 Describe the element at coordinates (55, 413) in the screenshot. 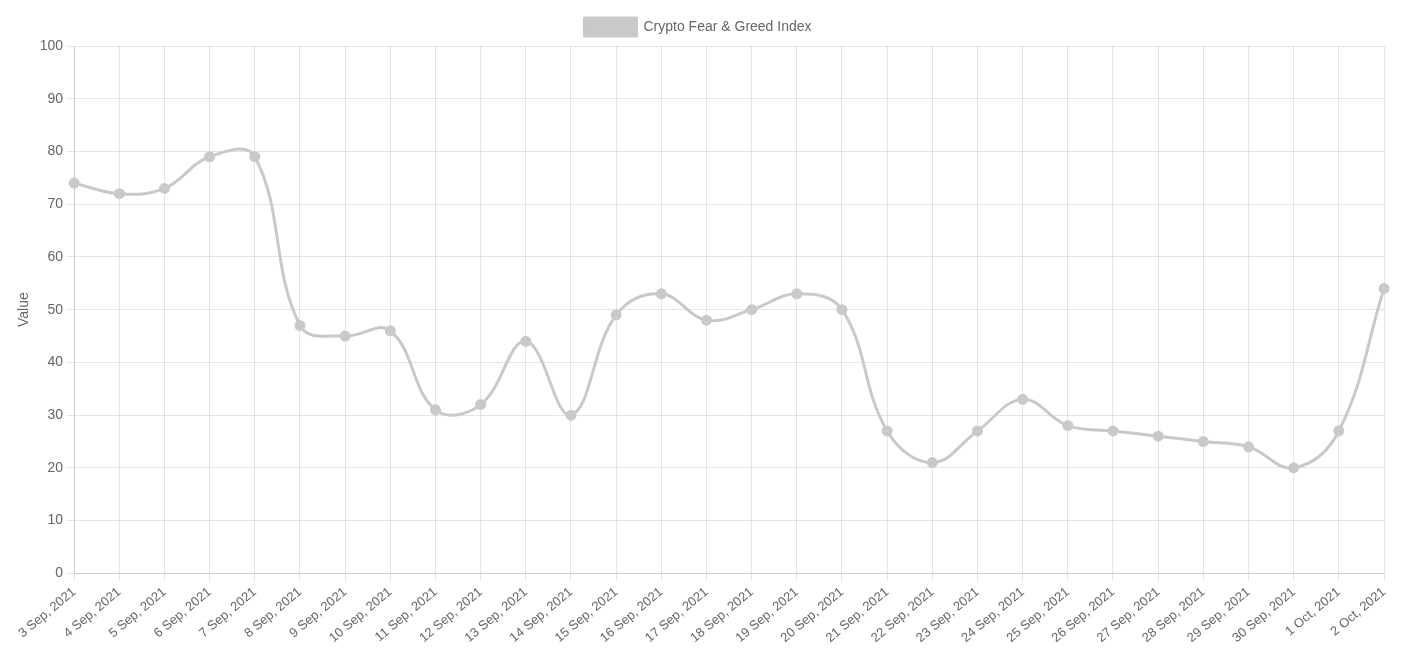

I see `y-tick-label: 30` at that location.